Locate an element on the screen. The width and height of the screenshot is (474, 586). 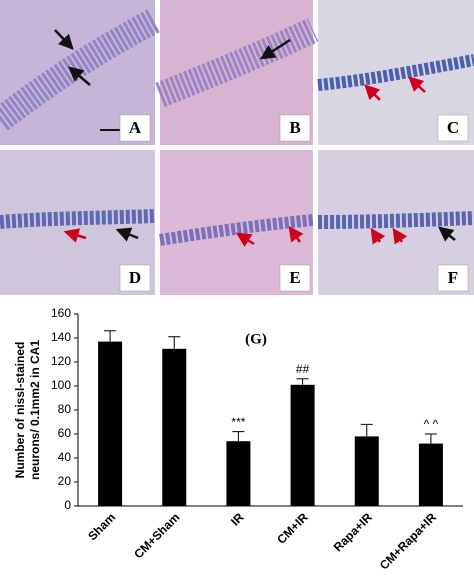
x-tick-label: Sham is located at coordinates (101, 526).